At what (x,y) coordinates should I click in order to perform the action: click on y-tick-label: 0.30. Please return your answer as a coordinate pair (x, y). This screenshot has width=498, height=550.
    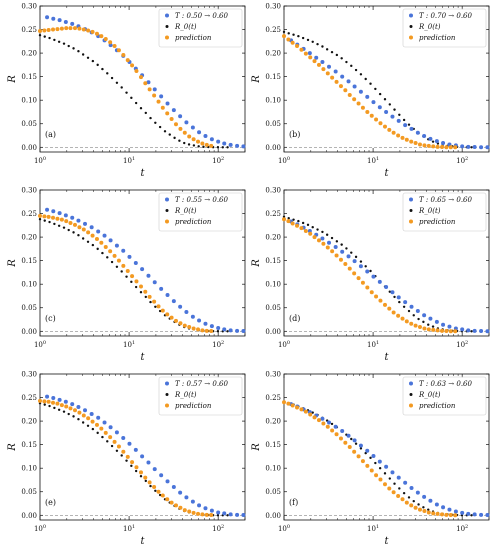
    Looking at the image, I should click on (273, 375).